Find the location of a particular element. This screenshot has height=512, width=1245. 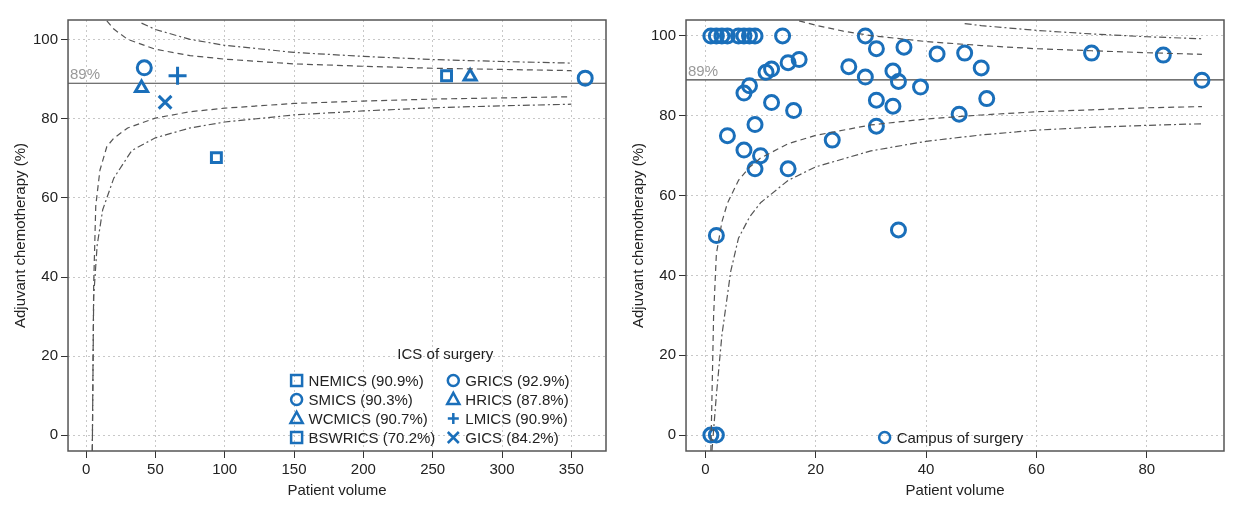

legend-label: LMICS (90.9%) is located at coordinates (516, 418).